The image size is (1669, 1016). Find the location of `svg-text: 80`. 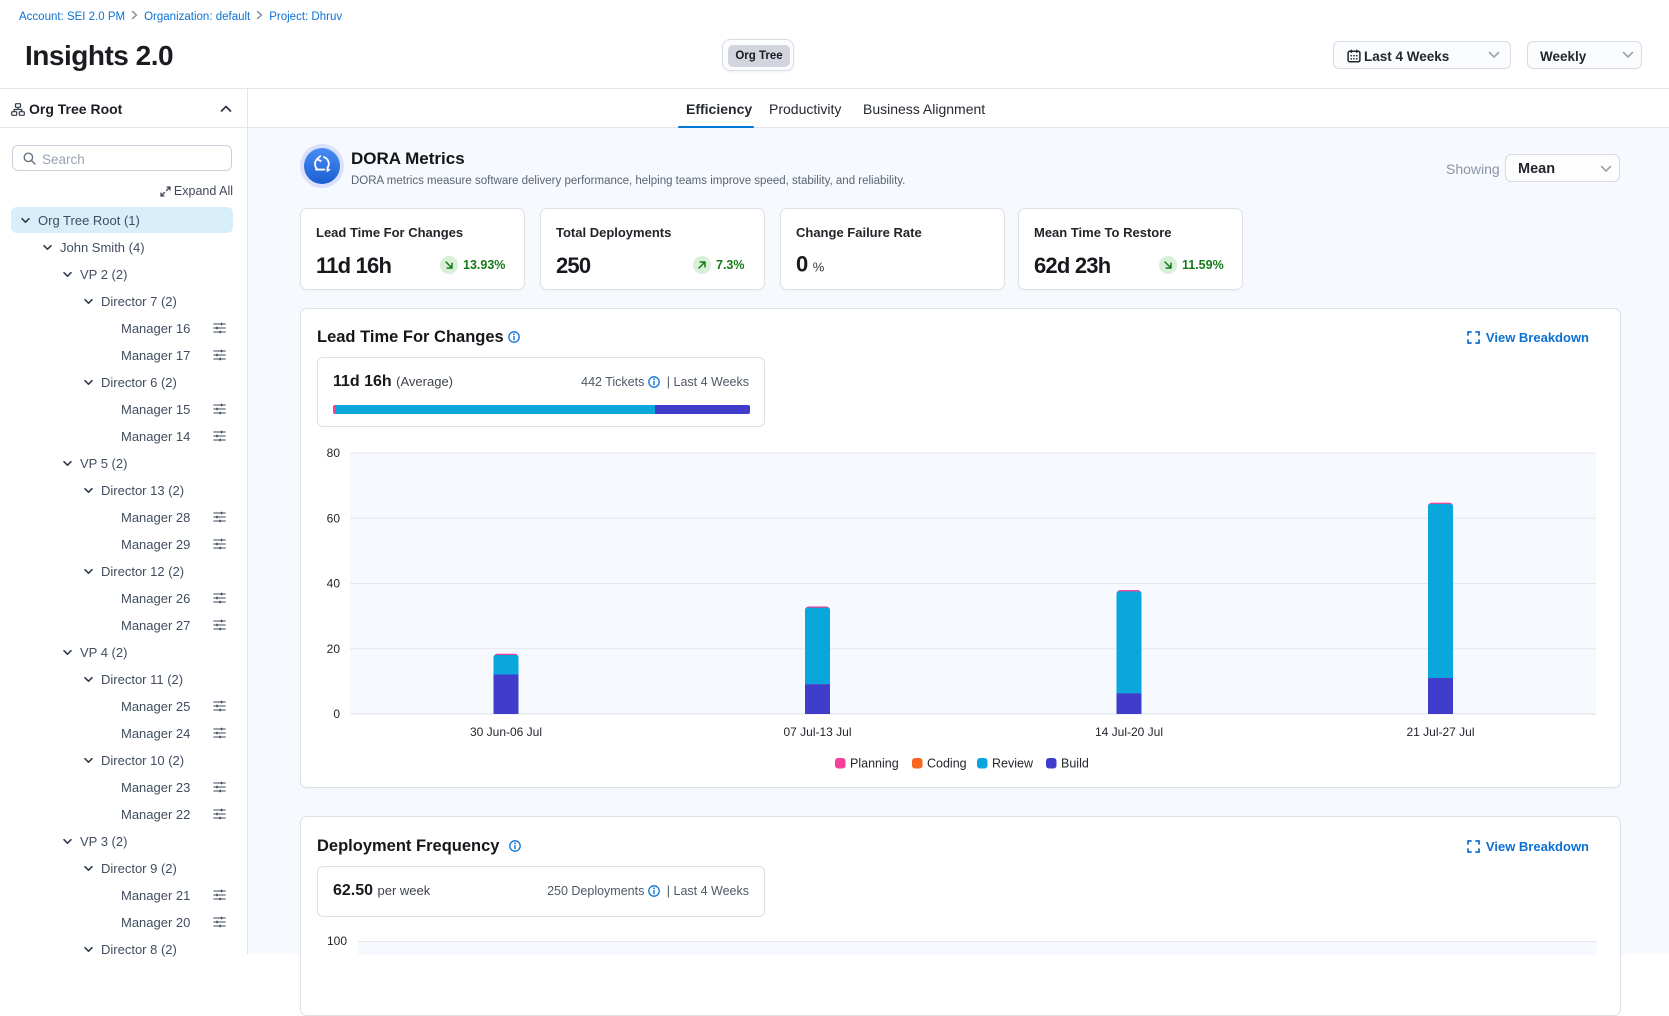

svg-text: 80 is located at coordinates (334, 453).